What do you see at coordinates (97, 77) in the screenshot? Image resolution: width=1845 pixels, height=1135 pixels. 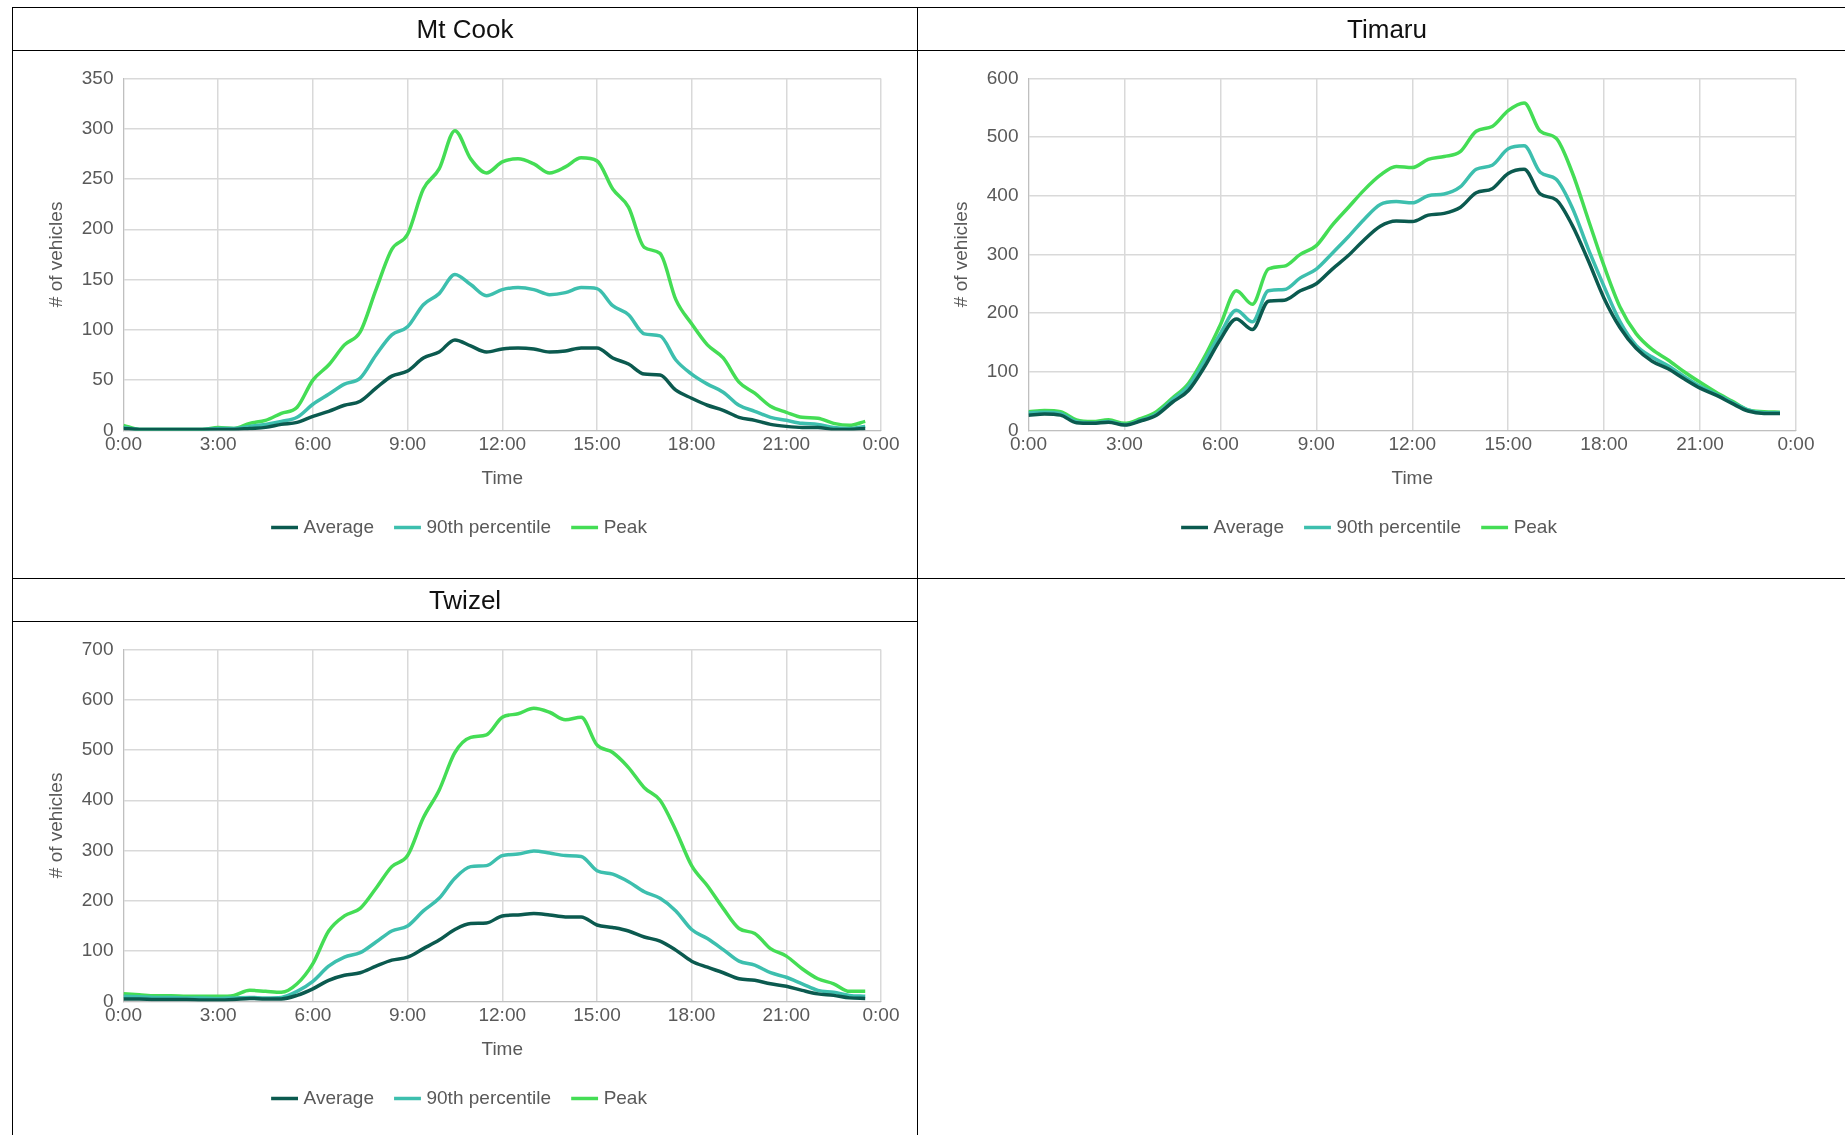 I see `y-tick-label: 350` at bounding box center [97, 77].